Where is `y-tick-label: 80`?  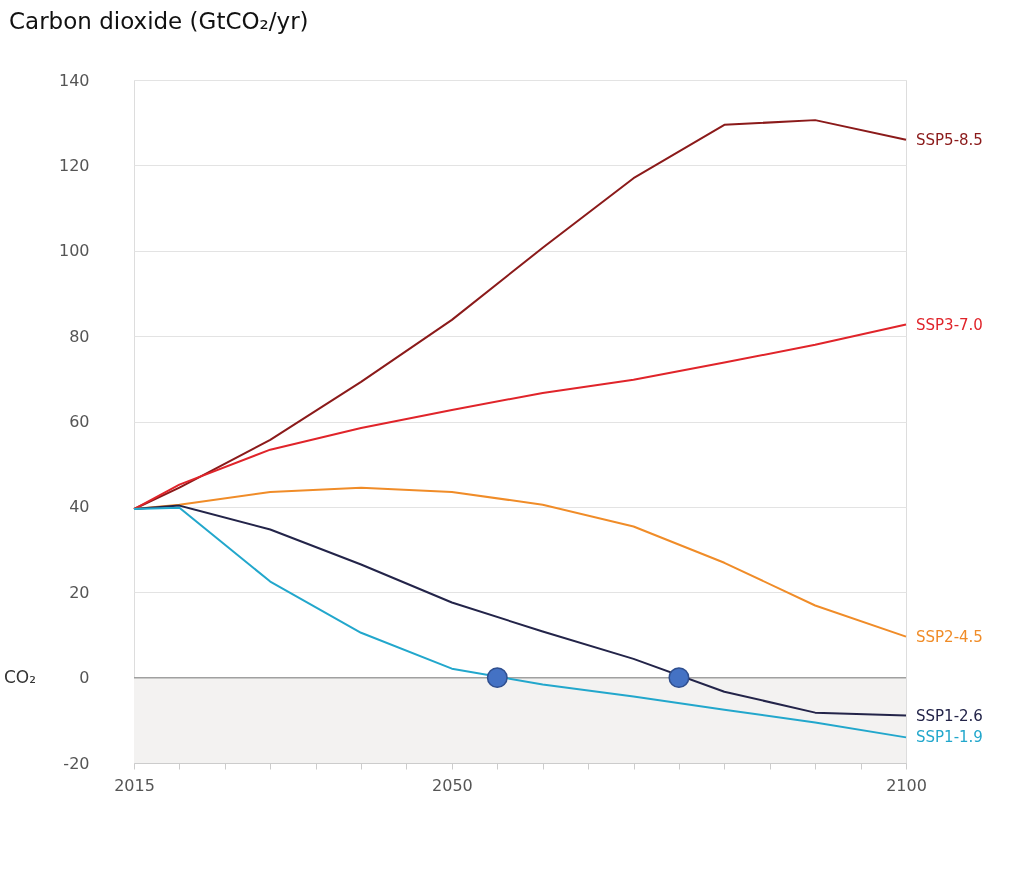
y-tick-label: 80 is located at coordinates (79, 336).